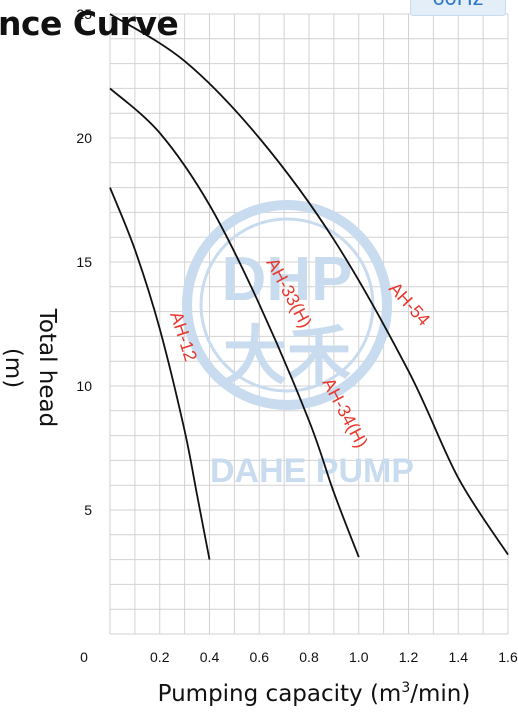  What do you see at coordinates (309, 657) in the screenshot?
I see `x-tick-label: 0.8` at bounding box center [309, 657].